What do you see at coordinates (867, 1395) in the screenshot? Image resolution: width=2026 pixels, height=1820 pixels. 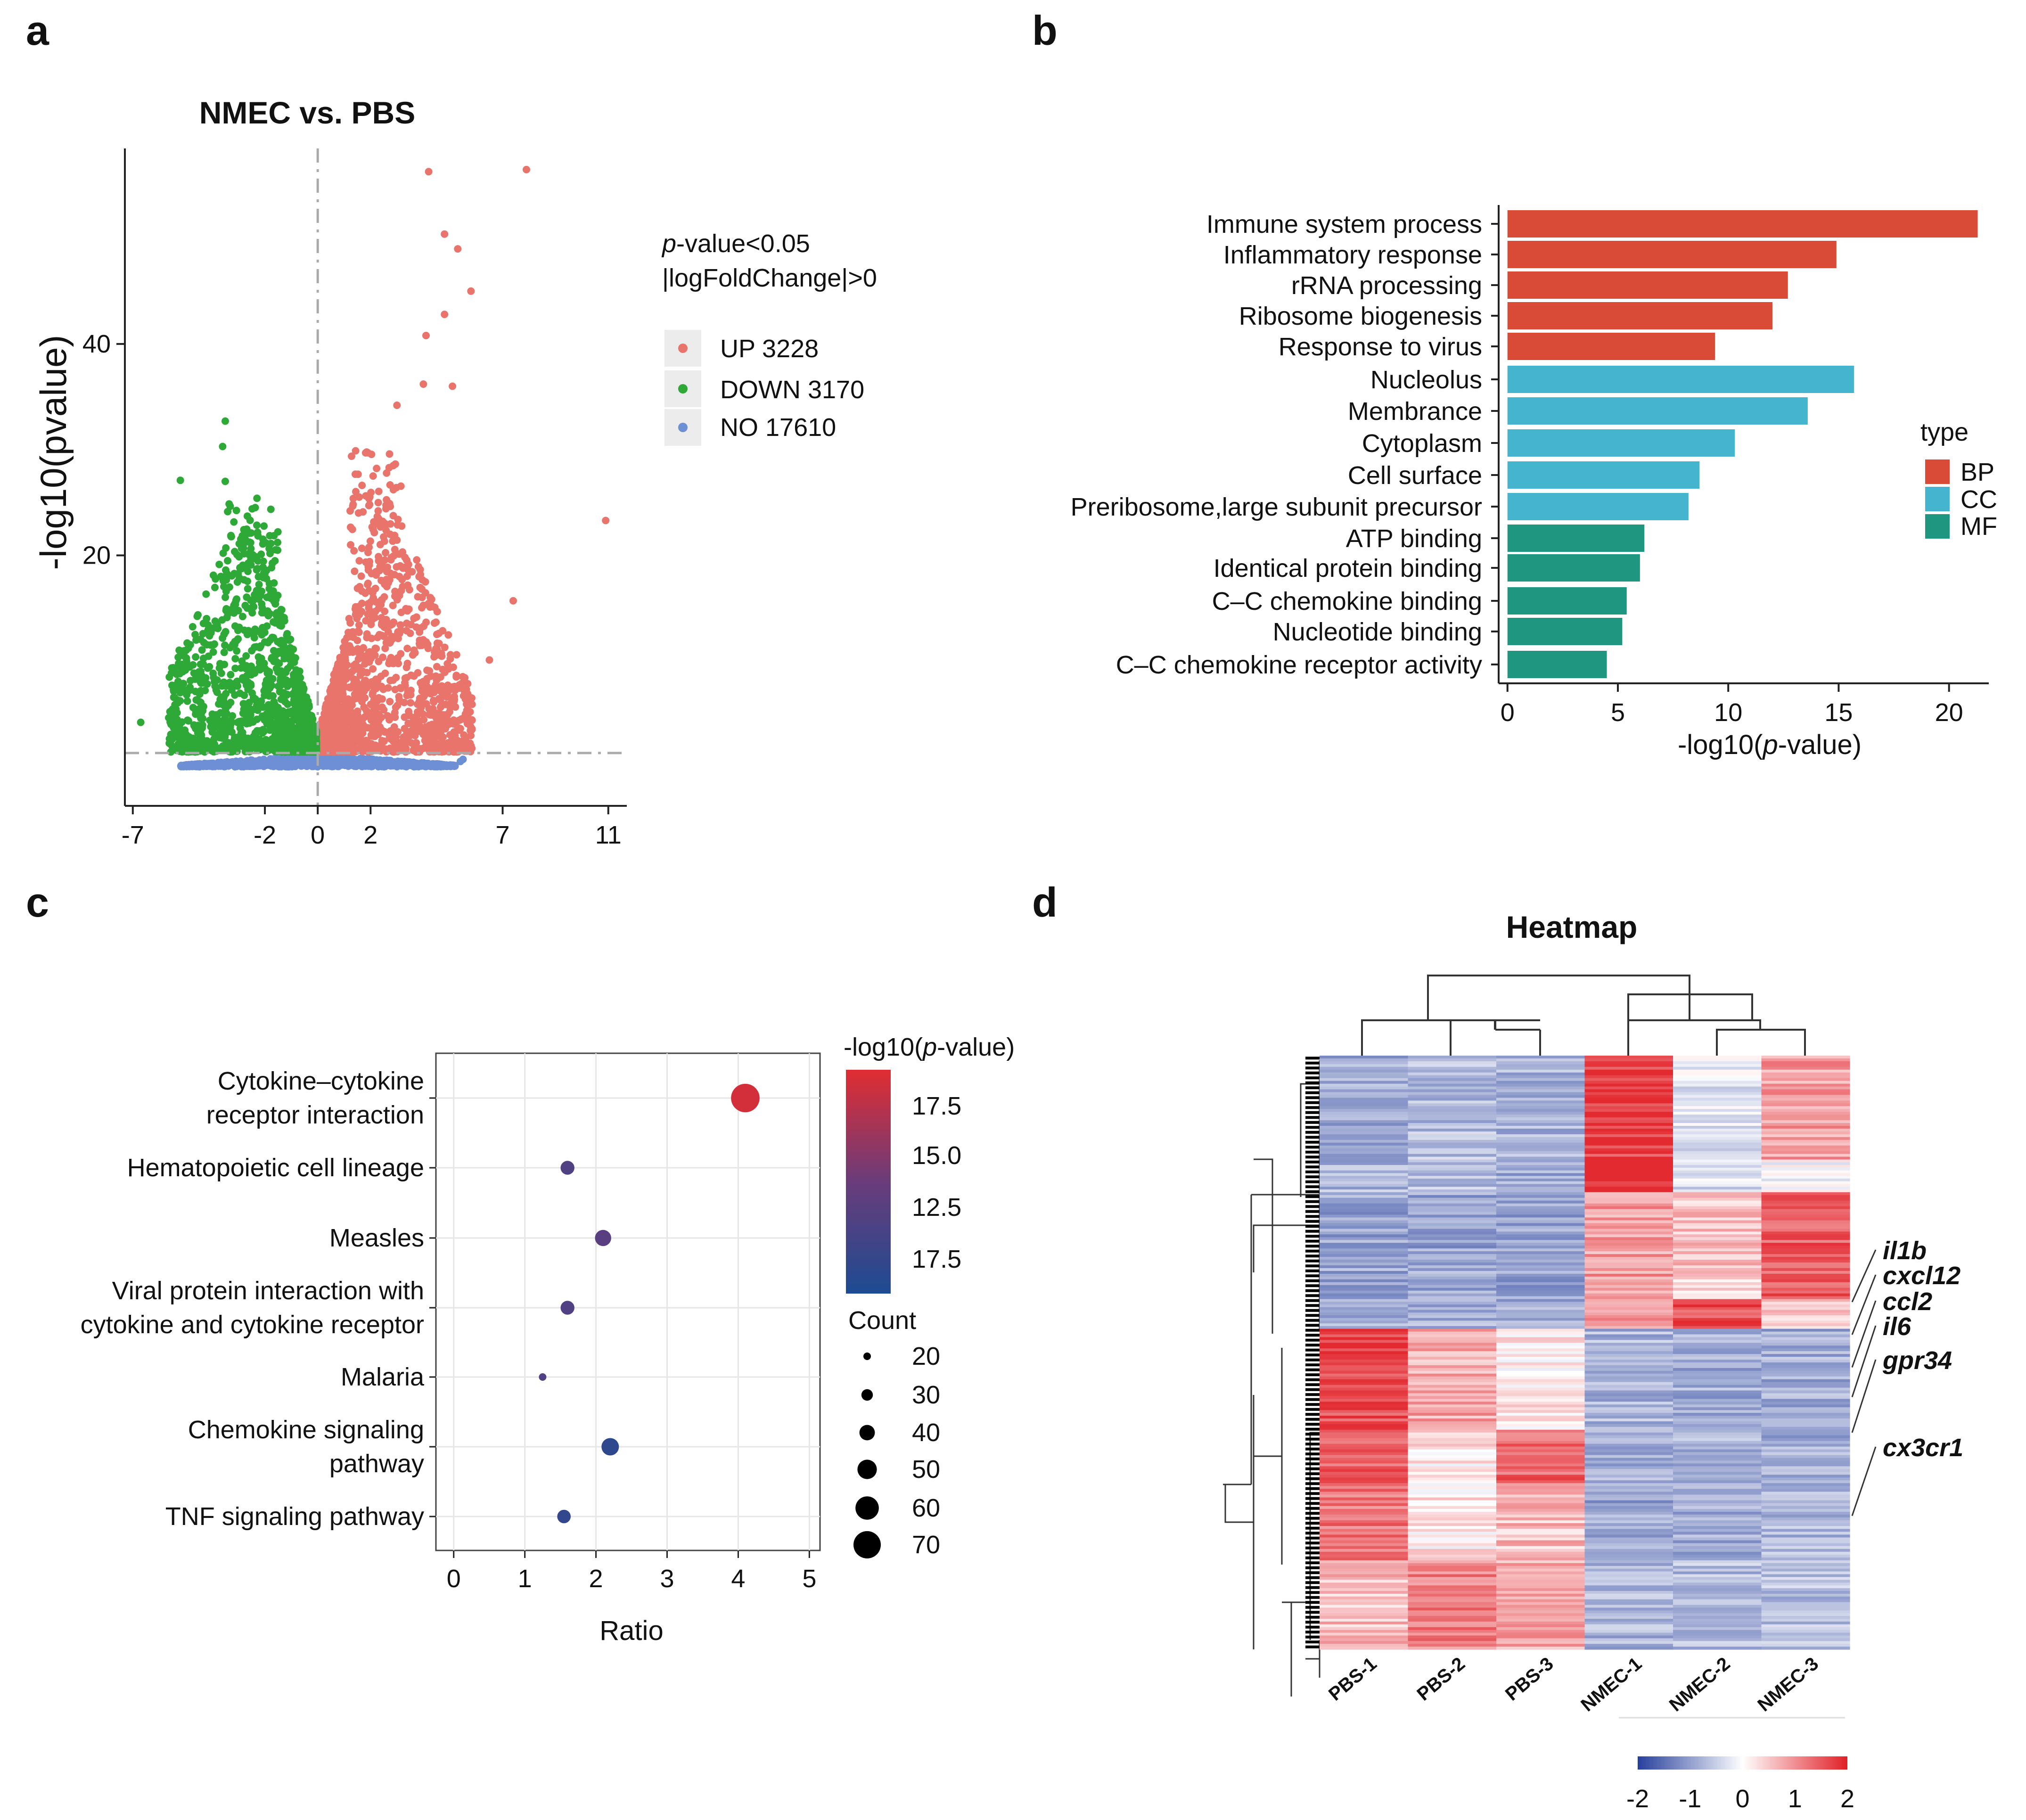 I see `kegg-size-legend-dot` at bounding box center [867, 1395].